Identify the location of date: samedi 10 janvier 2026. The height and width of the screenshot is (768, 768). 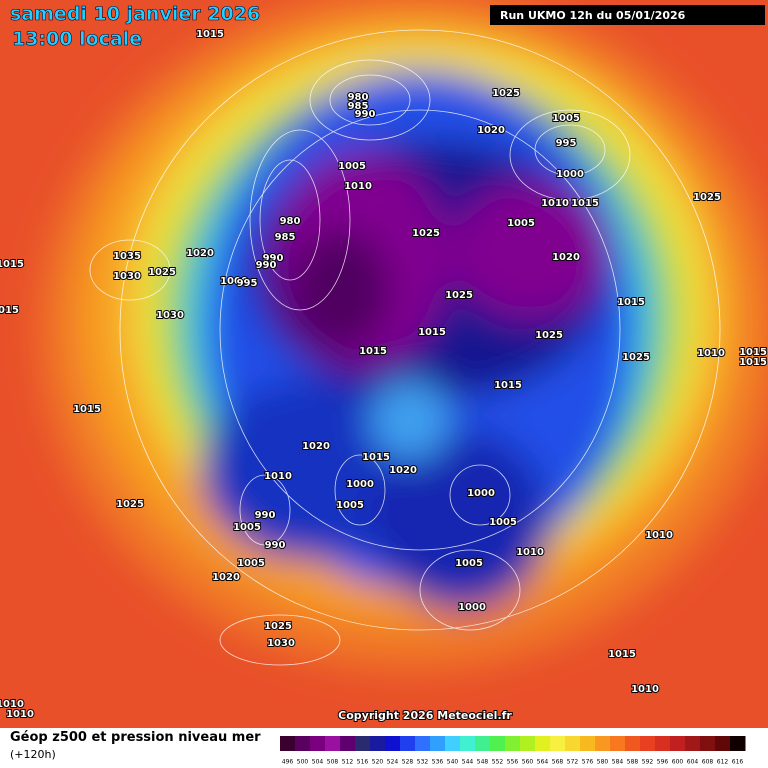
(135, 14).